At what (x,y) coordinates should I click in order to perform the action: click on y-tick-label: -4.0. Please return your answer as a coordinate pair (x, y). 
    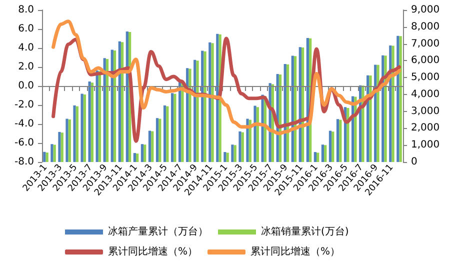
    Looking at the image, I should click on (24, 124).